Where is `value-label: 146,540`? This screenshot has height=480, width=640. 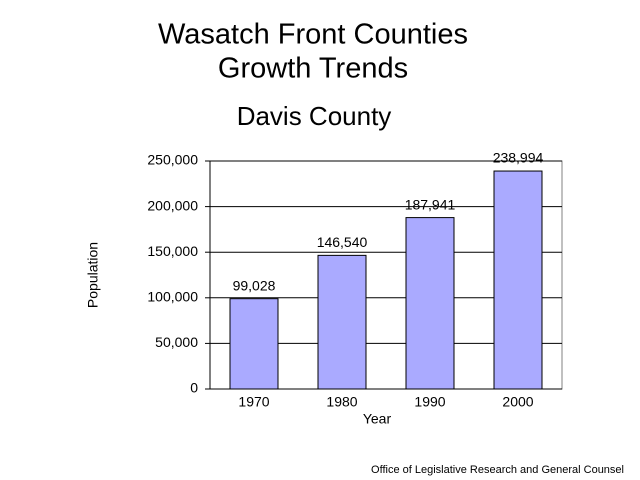 value-label: 146,540 is located at coordinates (342, 242).